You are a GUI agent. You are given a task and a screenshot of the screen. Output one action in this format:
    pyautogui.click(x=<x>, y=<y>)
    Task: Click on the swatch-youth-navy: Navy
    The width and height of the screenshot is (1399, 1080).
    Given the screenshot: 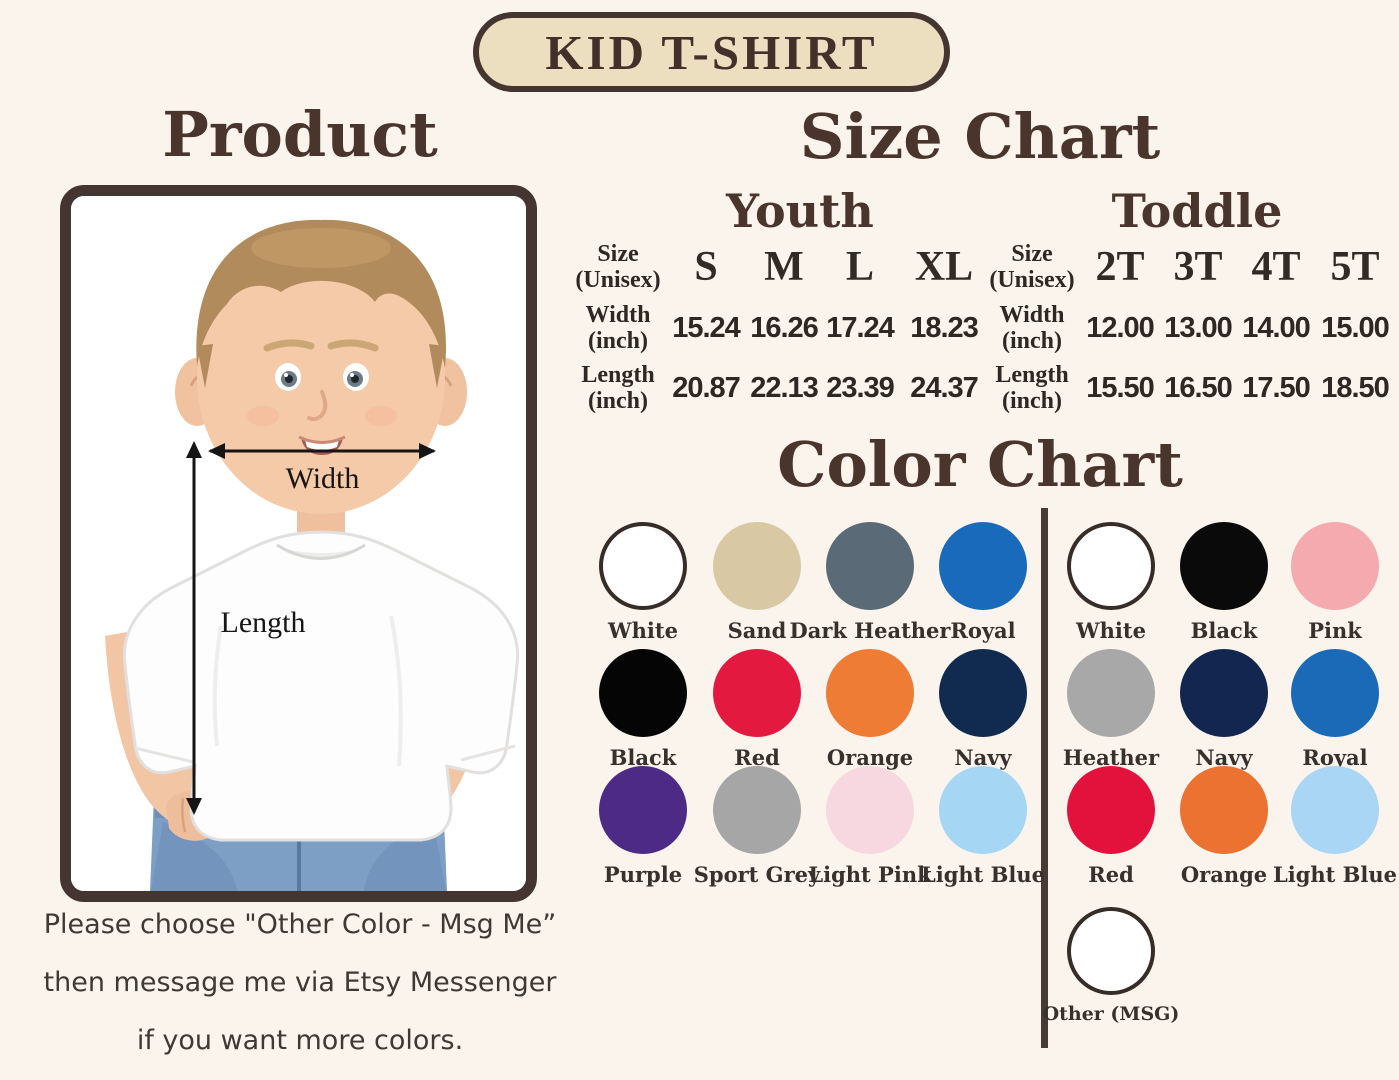 What is the action you would take?
    pyautogui.click(x=983, y=709)
    